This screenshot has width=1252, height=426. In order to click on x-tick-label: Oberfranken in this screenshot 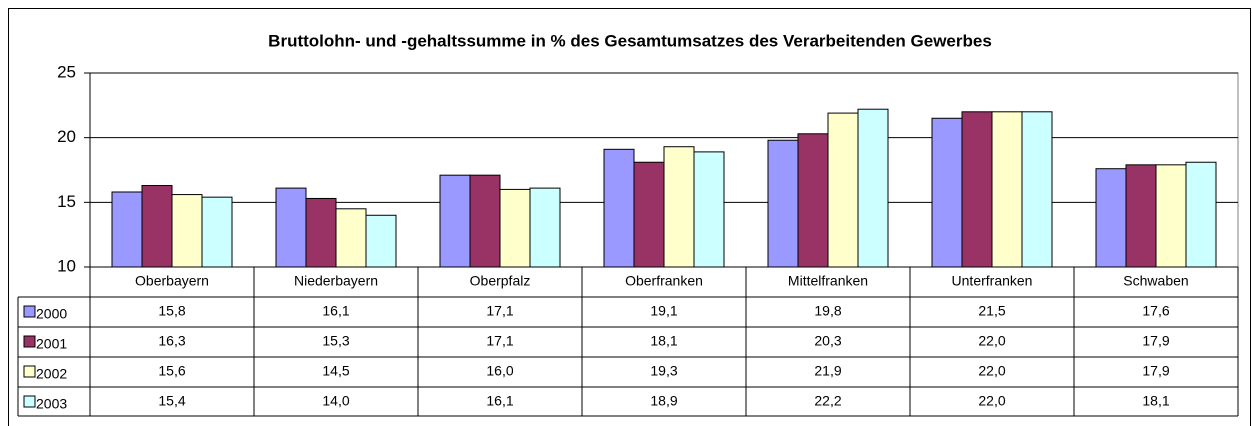, I will do `click(664, 281)`.